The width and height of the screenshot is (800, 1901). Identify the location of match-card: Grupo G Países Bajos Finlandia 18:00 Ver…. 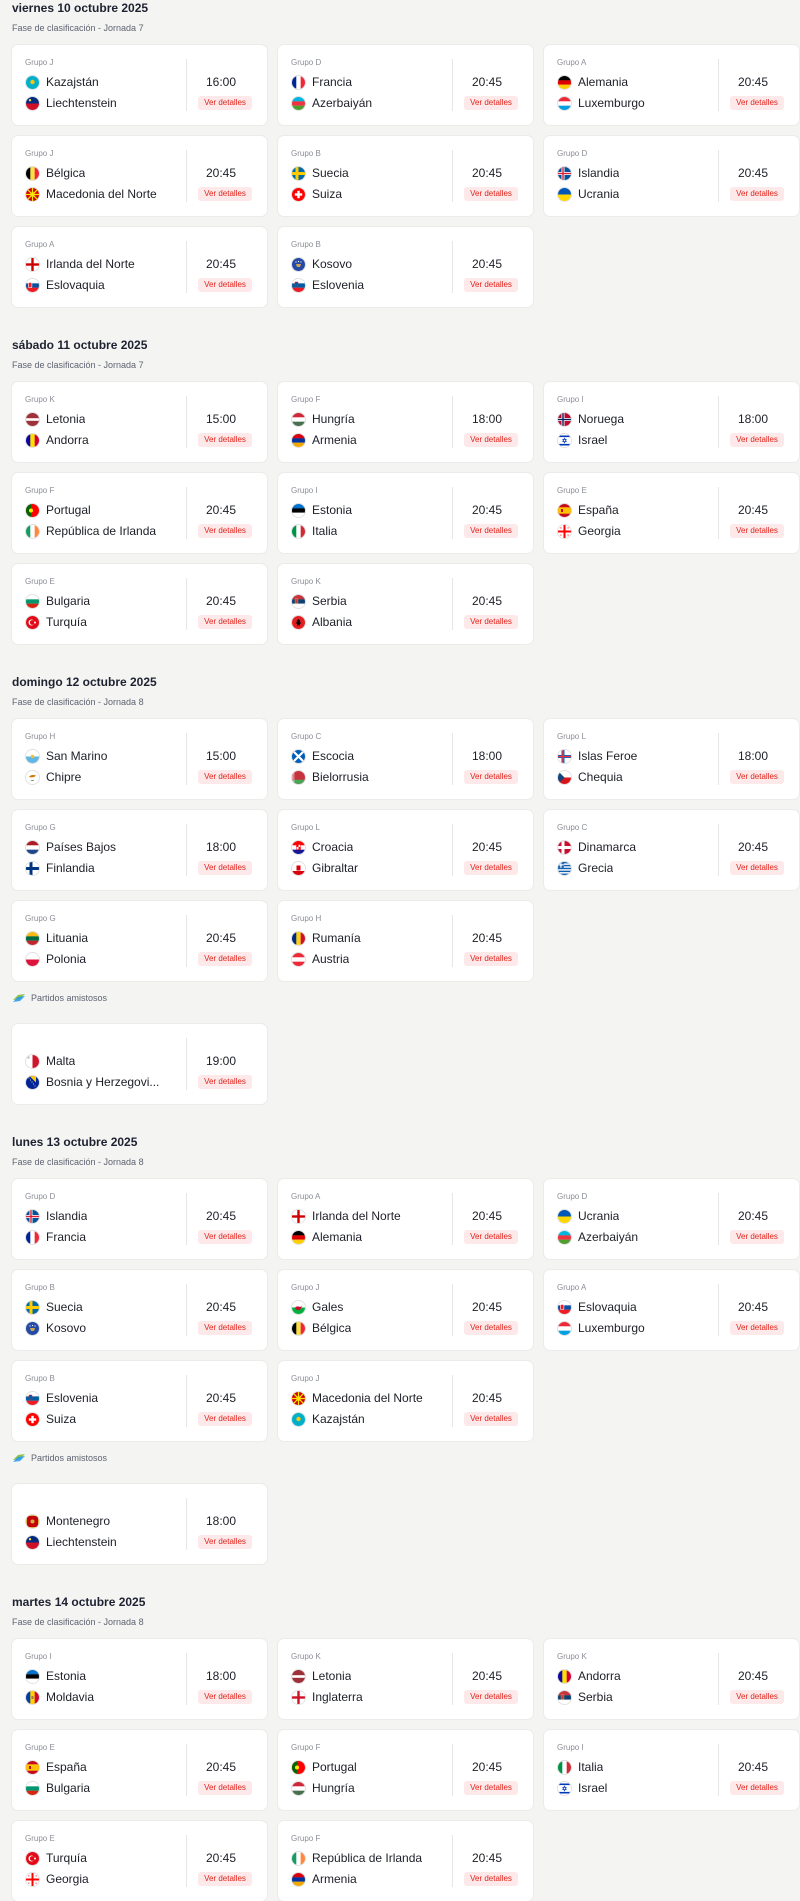
(139, 850).